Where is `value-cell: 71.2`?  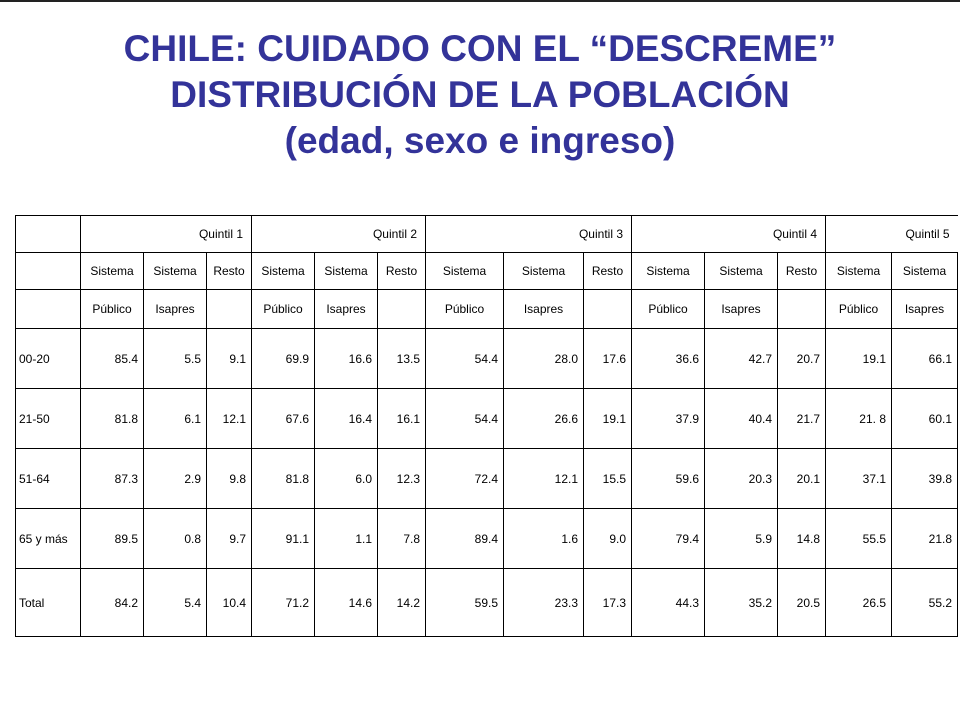 value-cell: 71.2 is located at coordinates (283, 602).